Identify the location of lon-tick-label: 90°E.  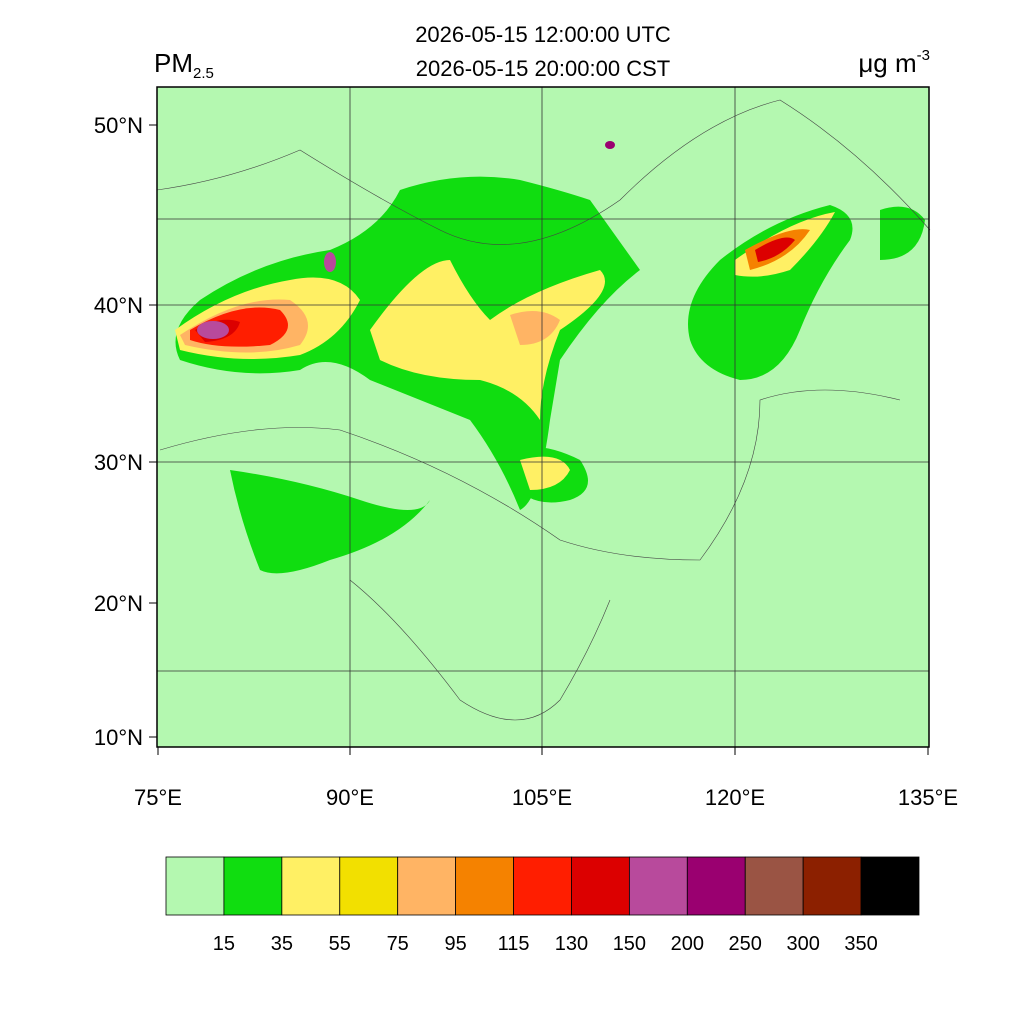
(350, 797).